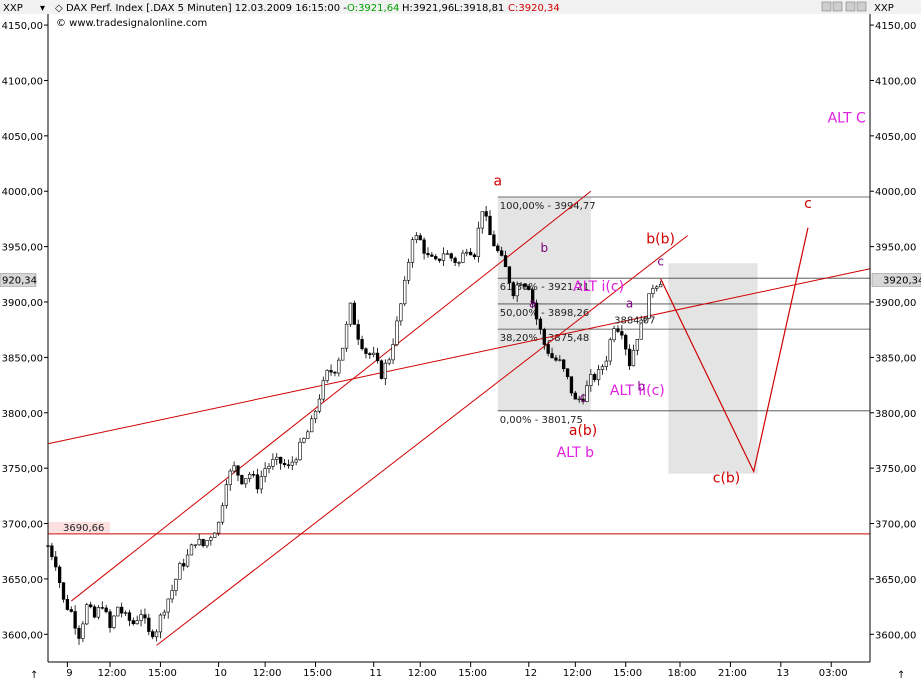  I want to click on right-arrow-button, so click(837, 6).